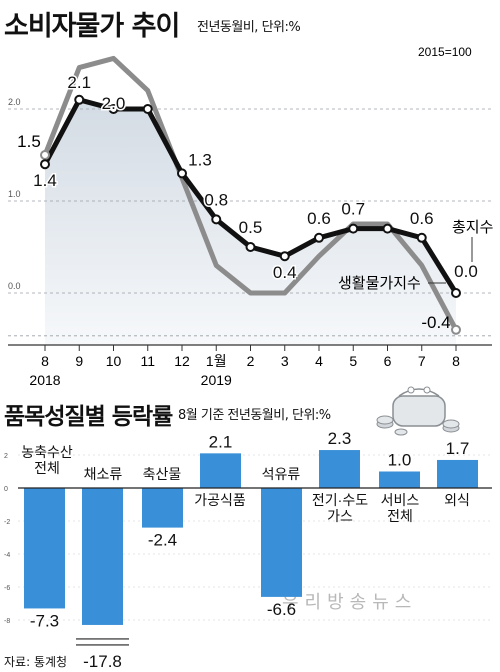 This screenshot has height=672, width=500. Describe the element at coordinates (285, 361) in the screenshot. I see `x-tick-label: 3` at that location.